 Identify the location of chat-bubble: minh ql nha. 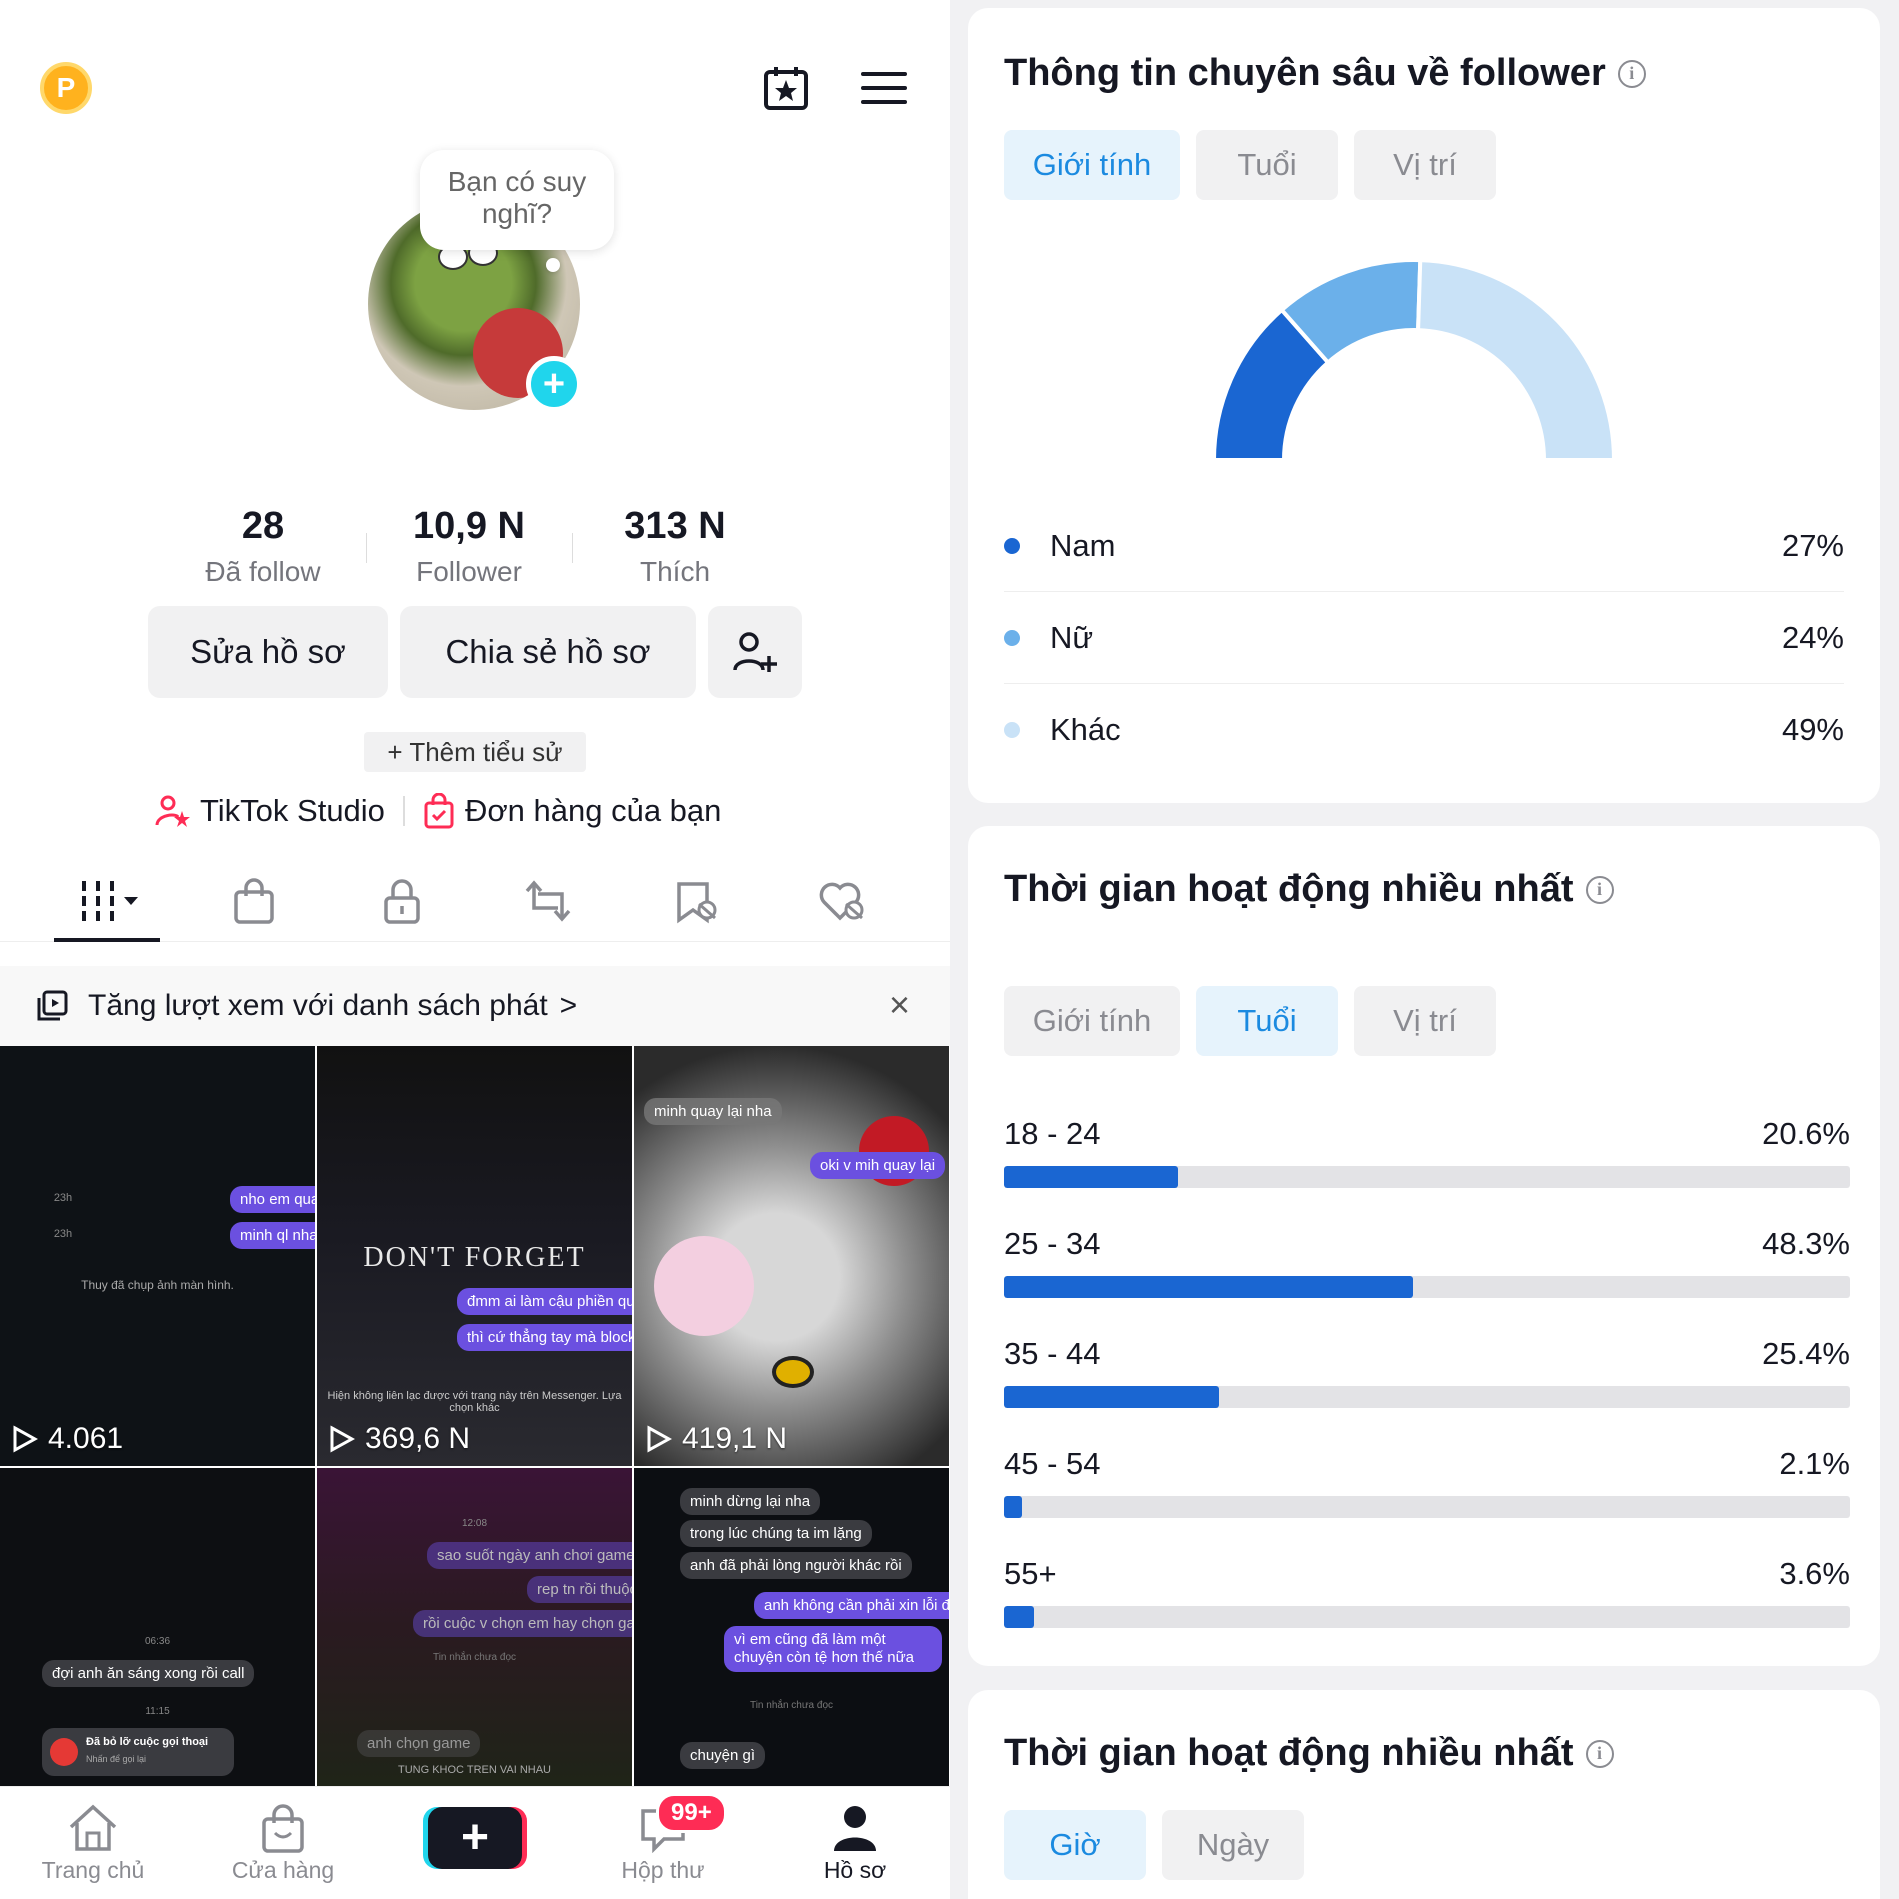
(272, 1235).